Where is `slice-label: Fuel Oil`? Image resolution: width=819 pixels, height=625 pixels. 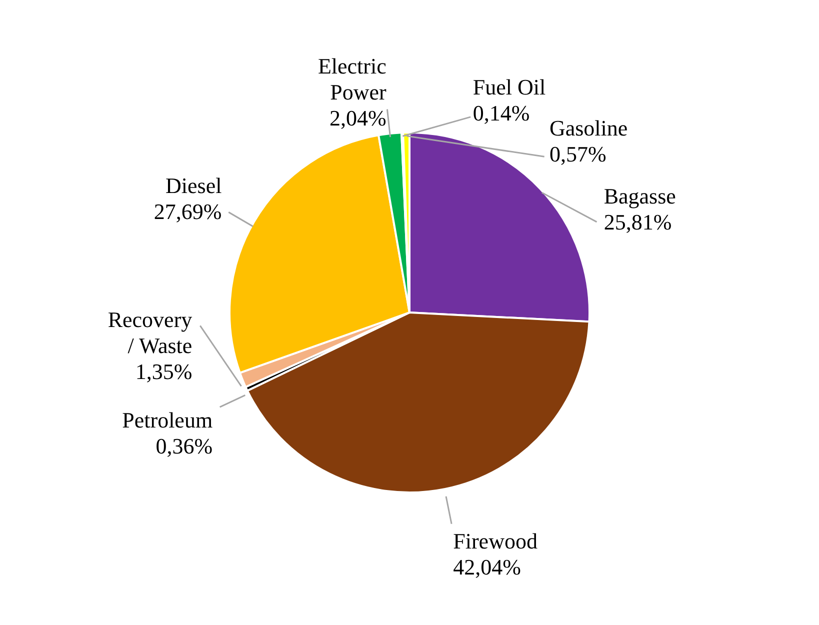
slice-label: Fuel Oil is located at coordinates (509, 87).